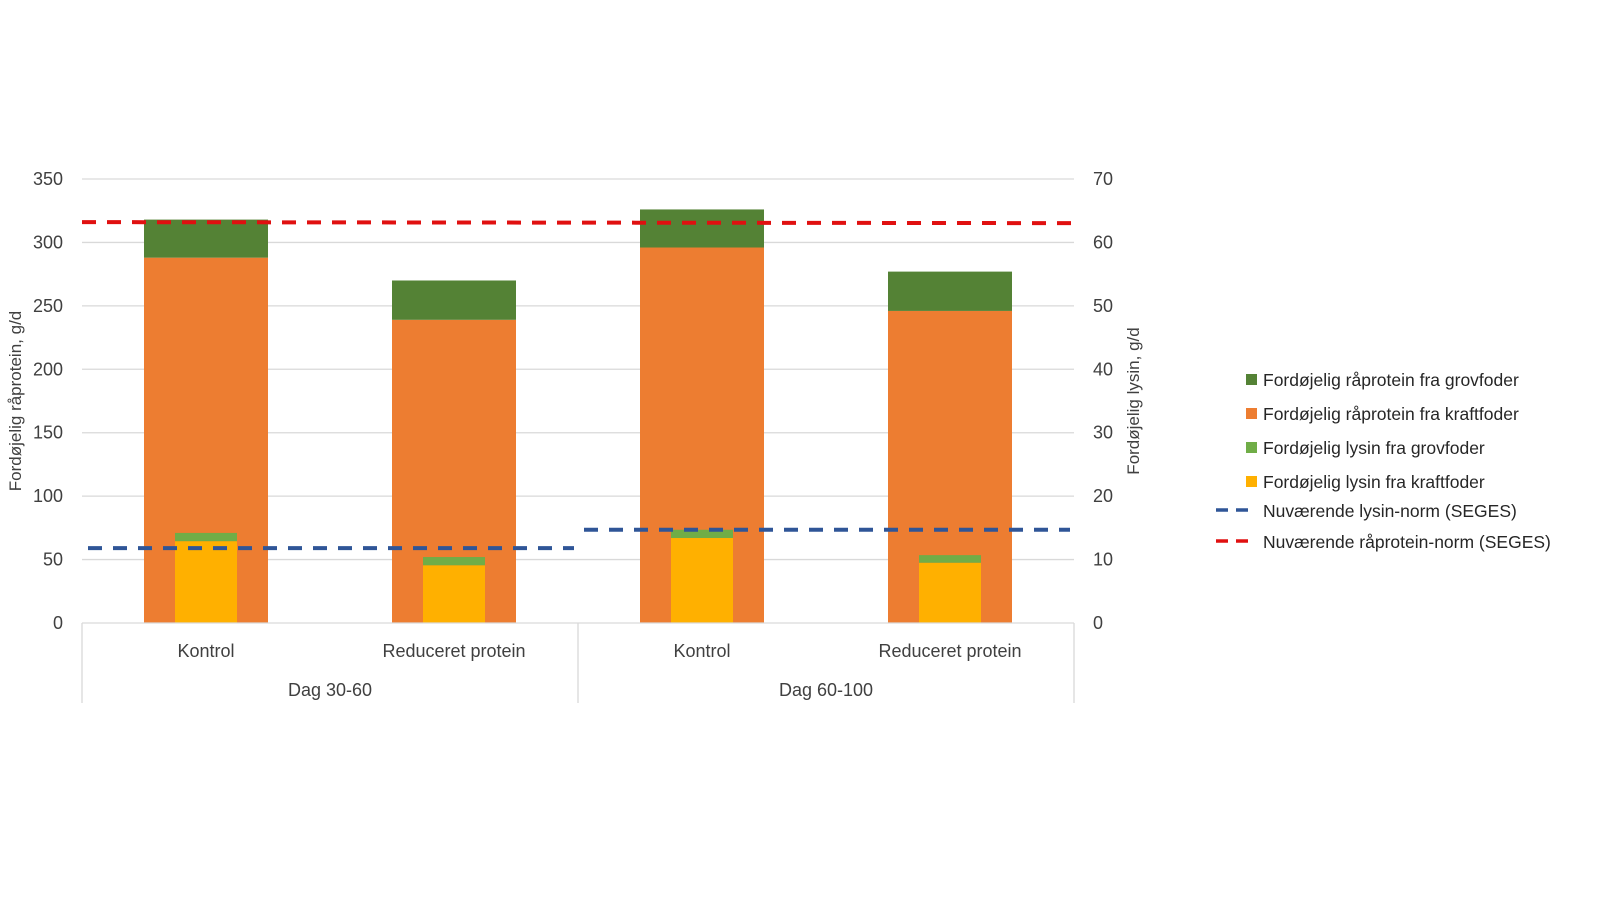  I want to click on y-tick-label-left: 300, so click(48, 242).